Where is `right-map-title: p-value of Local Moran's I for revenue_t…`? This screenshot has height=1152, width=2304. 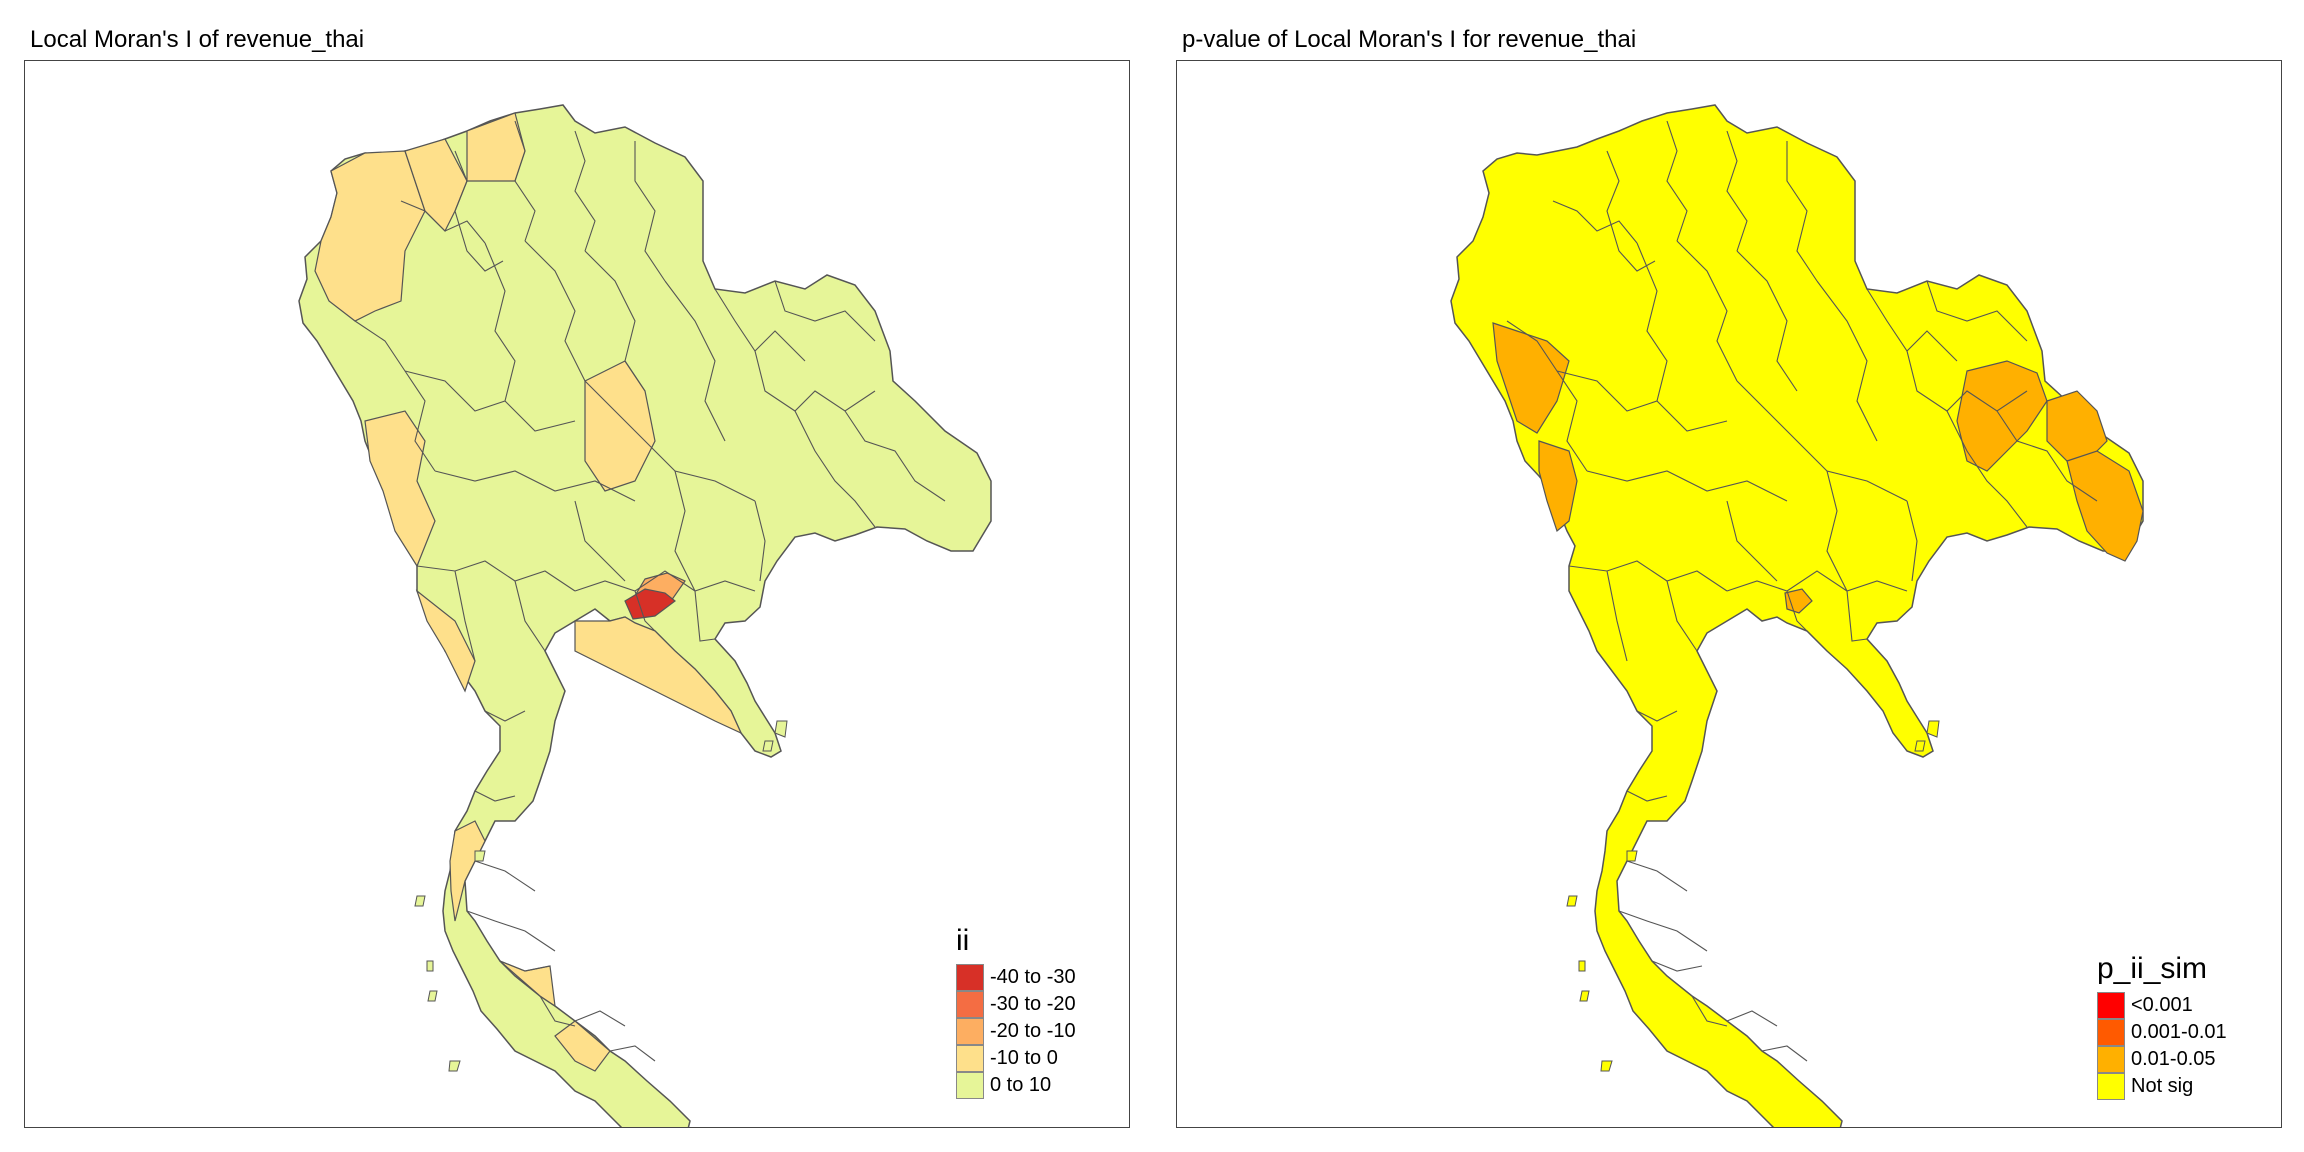
right-map-title: p-value of Local Moran's I for revenue_t… is located at coordinates (1409, 39).